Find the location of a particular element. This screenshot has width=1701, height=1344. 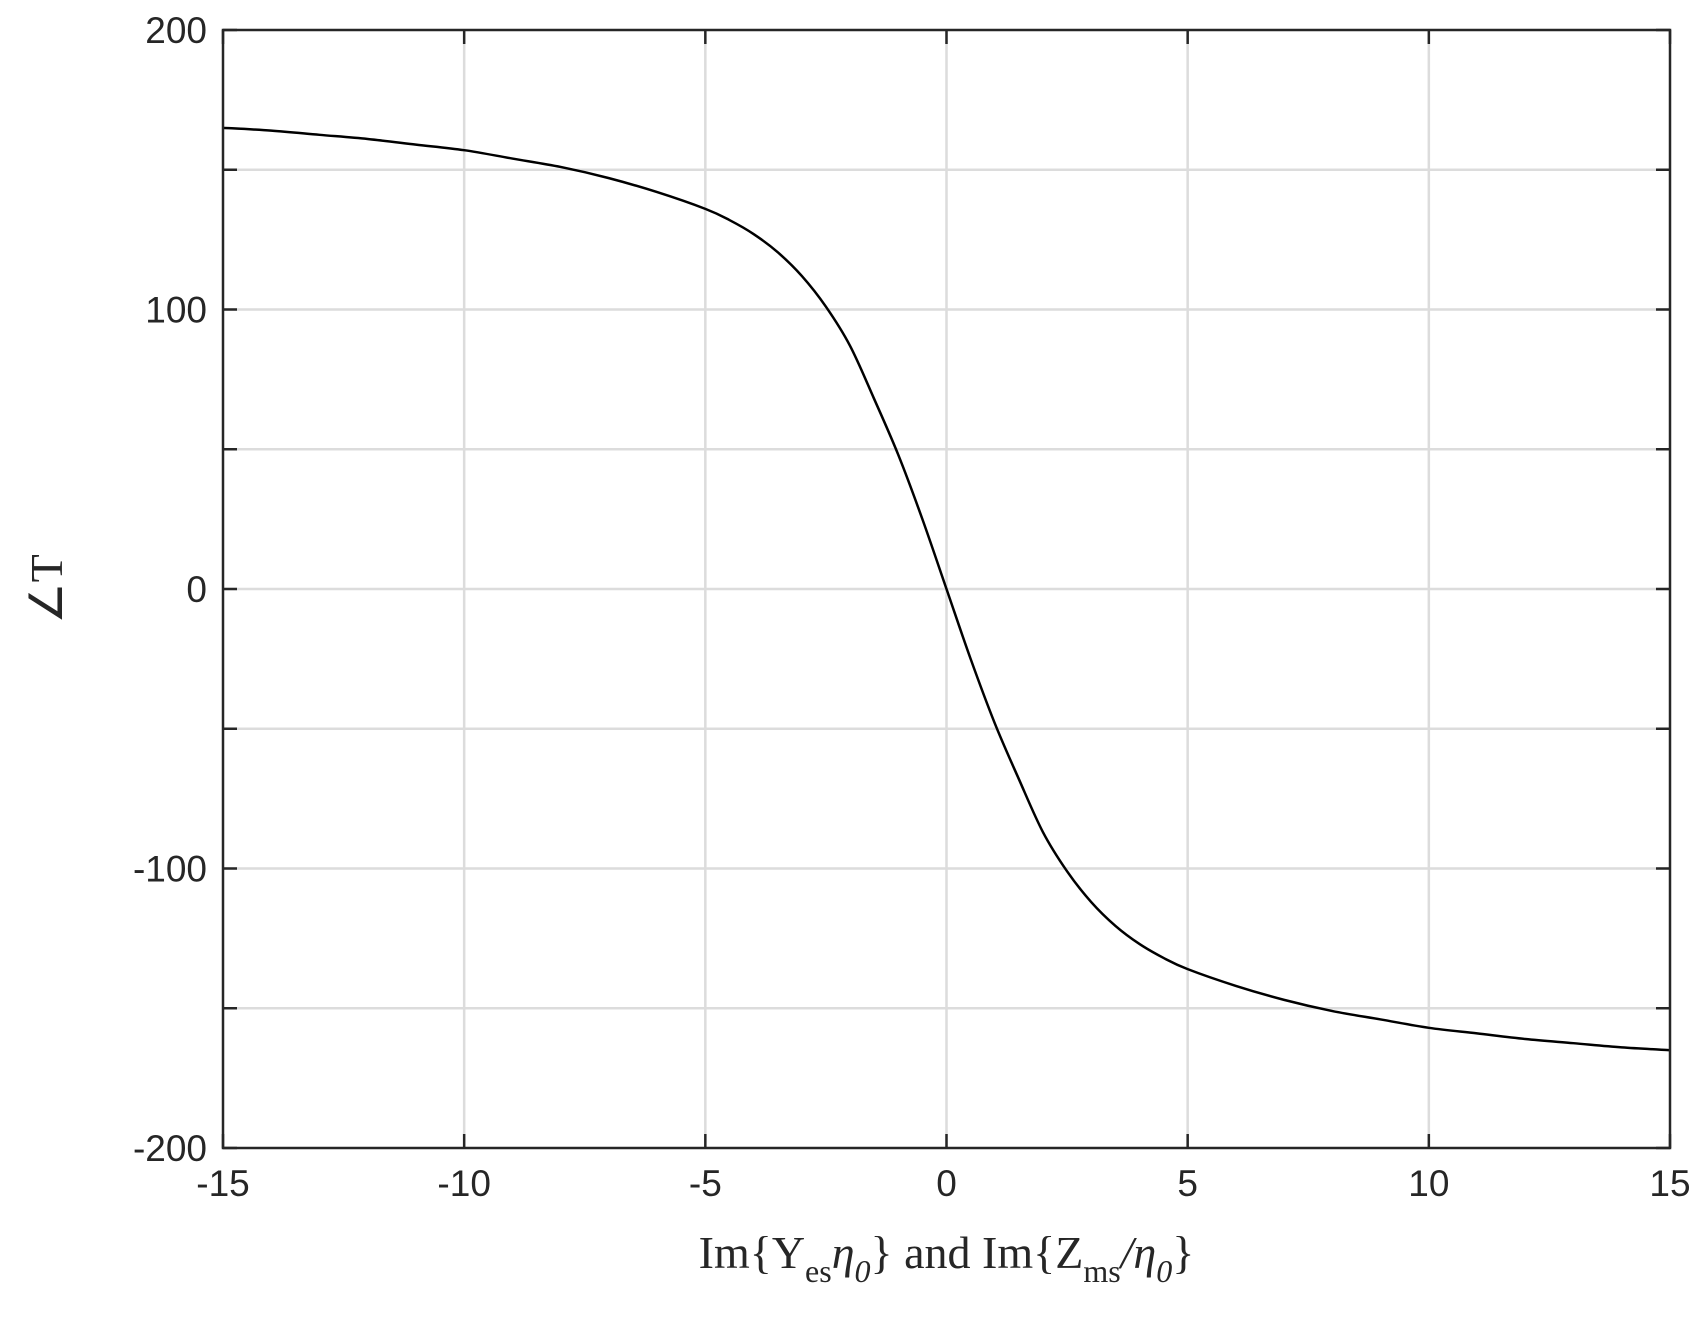

x-axis-label: Im{Yesη0} and Im{Zms/η0} is located at coordinates (947, 1258).